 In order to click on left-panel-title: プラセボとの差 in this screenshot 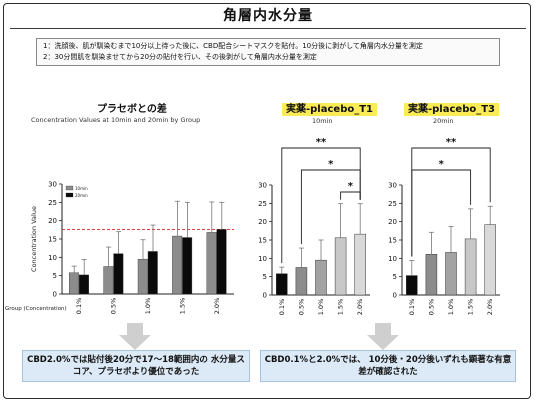, I will do `click(132, 109)`.